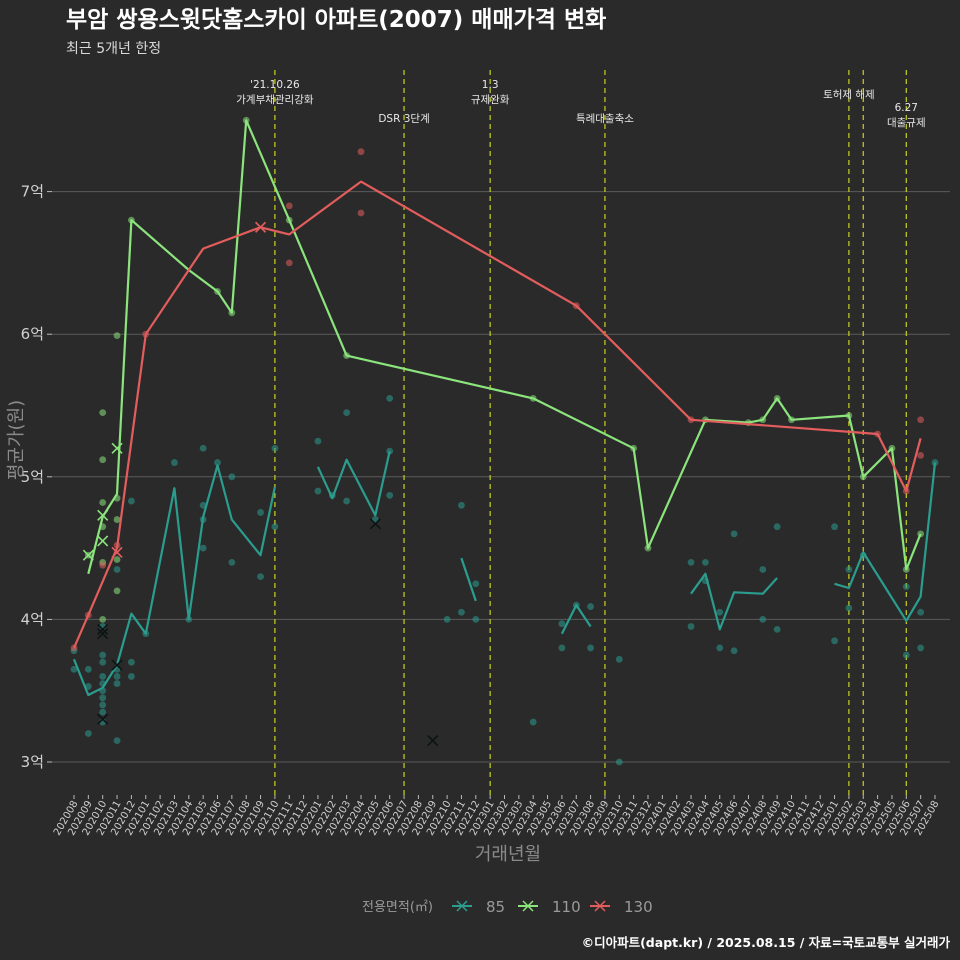  I want to click on event-label: DSR 3단계, so click(403, 119).